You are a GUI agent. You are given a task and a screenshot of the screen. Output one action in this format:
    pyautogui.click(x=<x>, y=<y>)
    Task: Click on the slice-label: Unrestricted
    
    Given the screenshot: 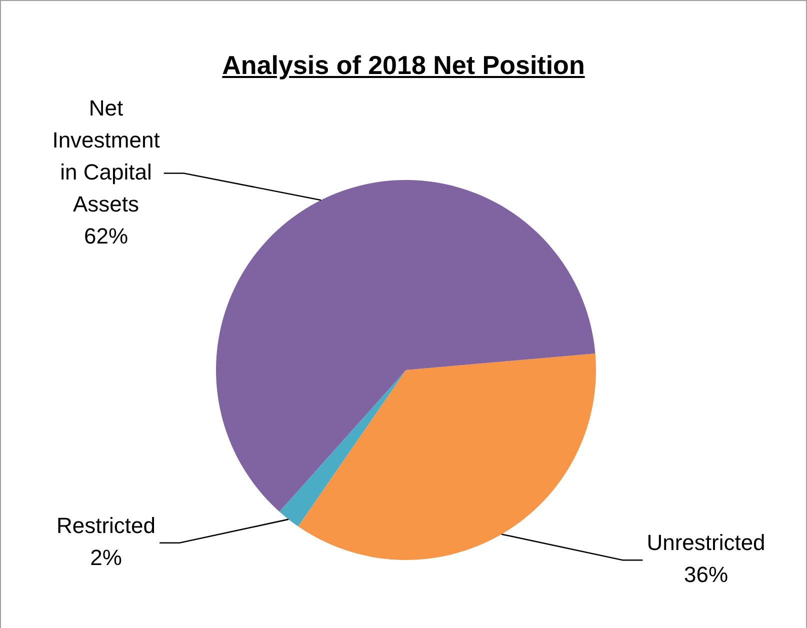 What is the action you would take?
    pyautogui.click(x=706, y=543)
    